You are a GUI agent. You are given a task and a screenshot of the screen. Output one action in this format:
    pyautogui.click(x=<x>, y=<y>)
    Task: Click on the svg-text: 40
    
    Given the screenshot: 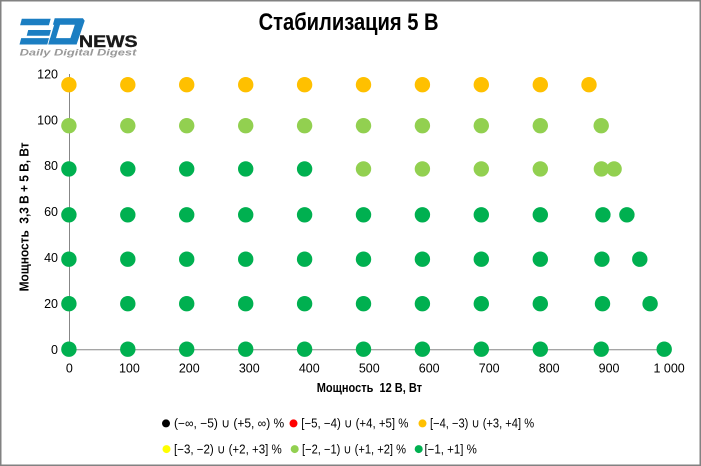 What is the action you would take?
    pyautogui.click(x=51, y=258)
    